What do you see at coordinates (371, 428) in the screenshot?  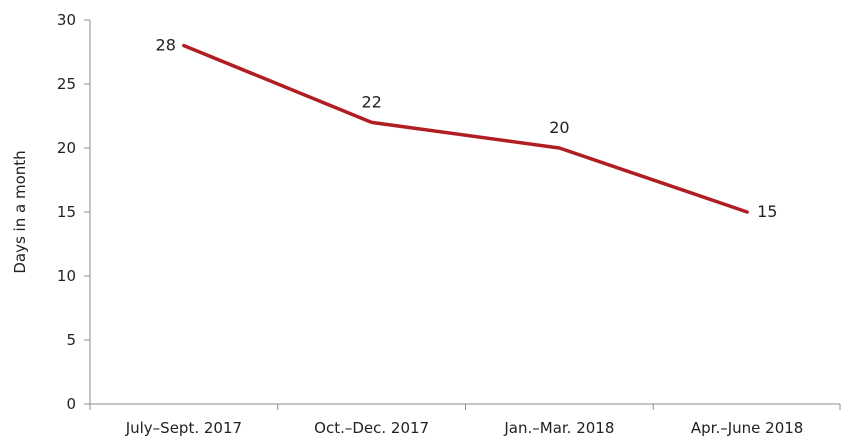 I see `x-tick-label: Oct.–Dec. 2017` at bounding box center [371, 428].